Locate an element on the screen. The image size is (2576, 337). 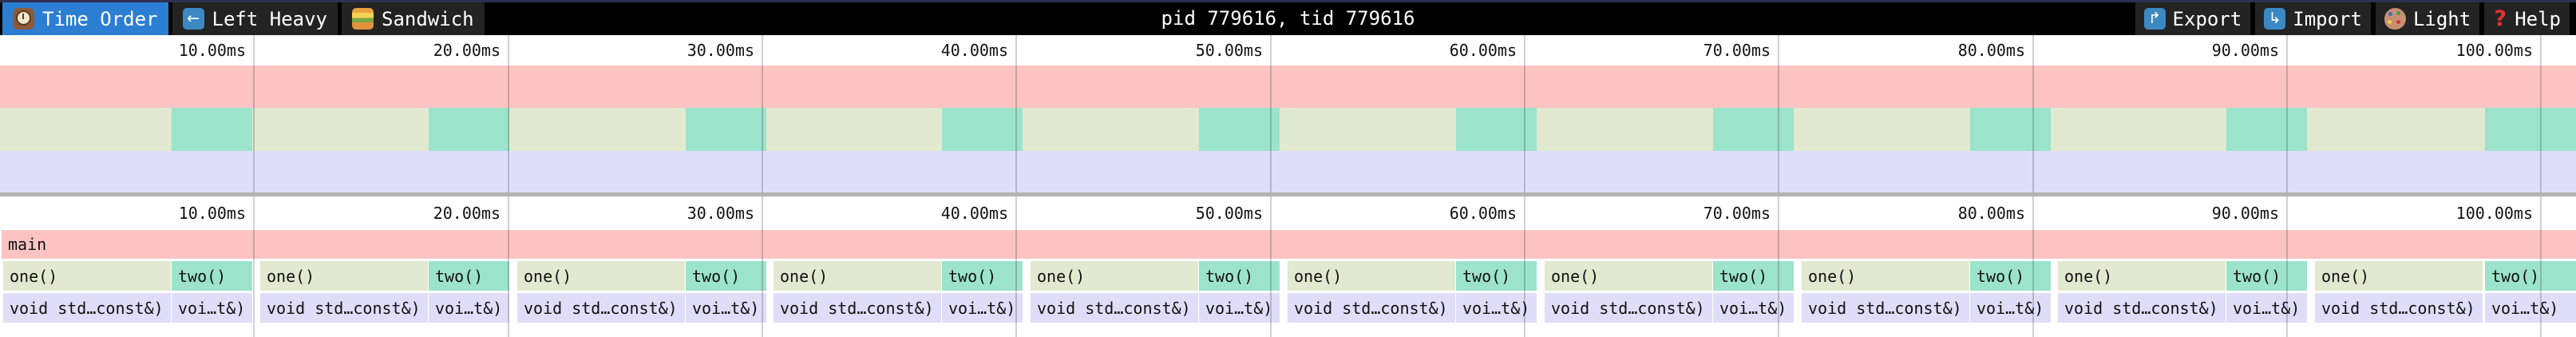
clock-icon is located at coordinates (24, 19).